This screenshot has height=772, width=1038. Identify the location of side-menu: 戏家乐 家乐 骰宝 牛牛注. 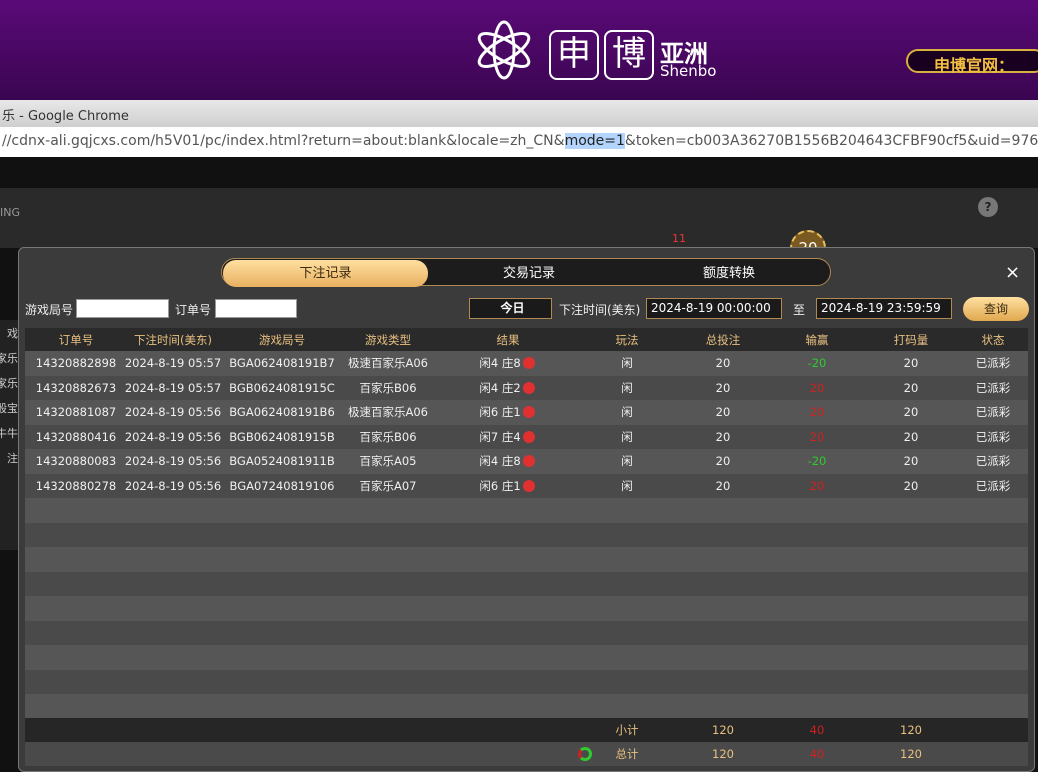
(9, 435).